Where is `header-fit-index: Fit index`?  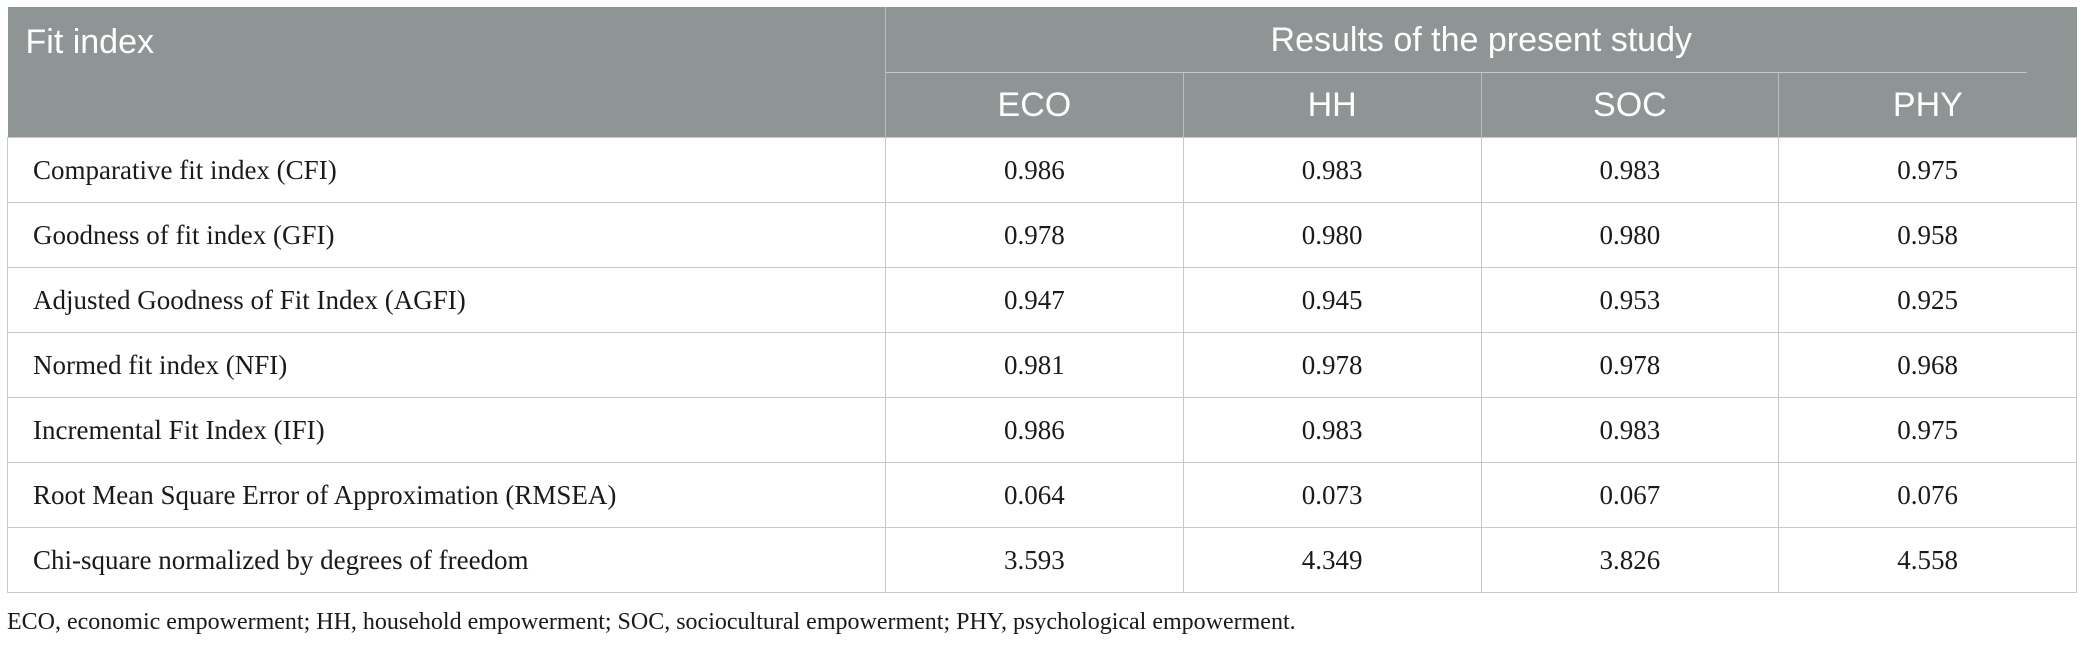 header-fit-index: Fit index is located at coordinates (446, 72).